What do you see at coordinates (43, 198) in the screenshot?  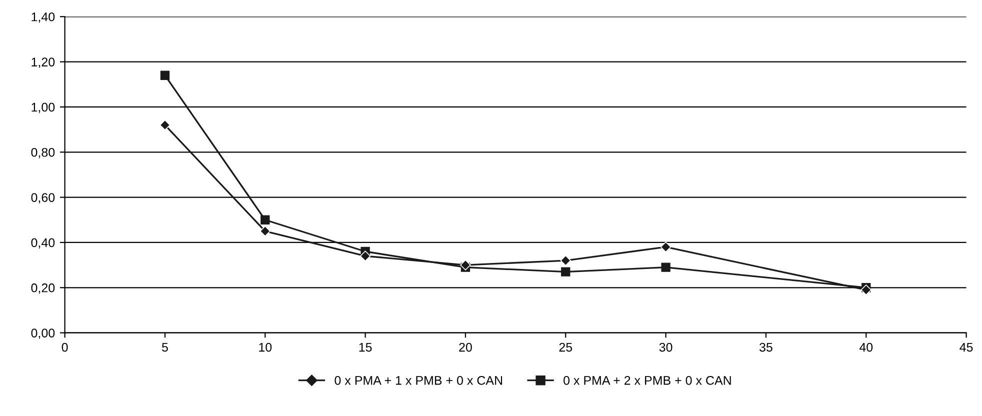 I see `y-tick-label: 0,60` at bounding box center [43, 198].